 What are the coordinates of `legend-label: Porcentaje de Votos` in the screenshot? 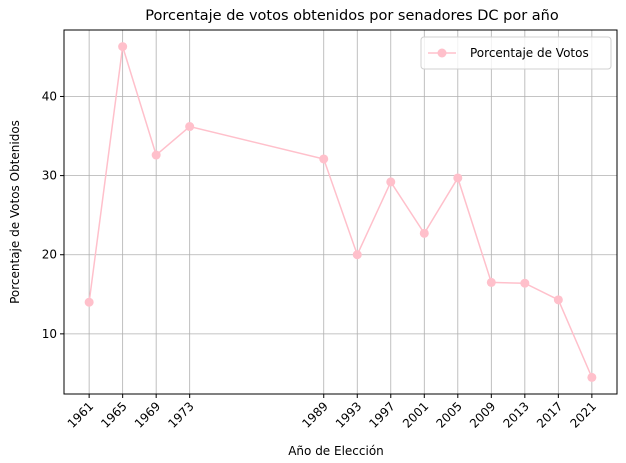 It's located at (529, 53).